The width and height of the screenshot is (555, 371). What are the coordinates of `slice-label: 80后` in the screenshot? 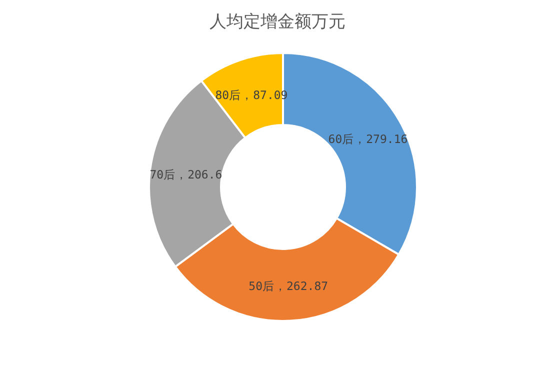 It's located at (228, 95).